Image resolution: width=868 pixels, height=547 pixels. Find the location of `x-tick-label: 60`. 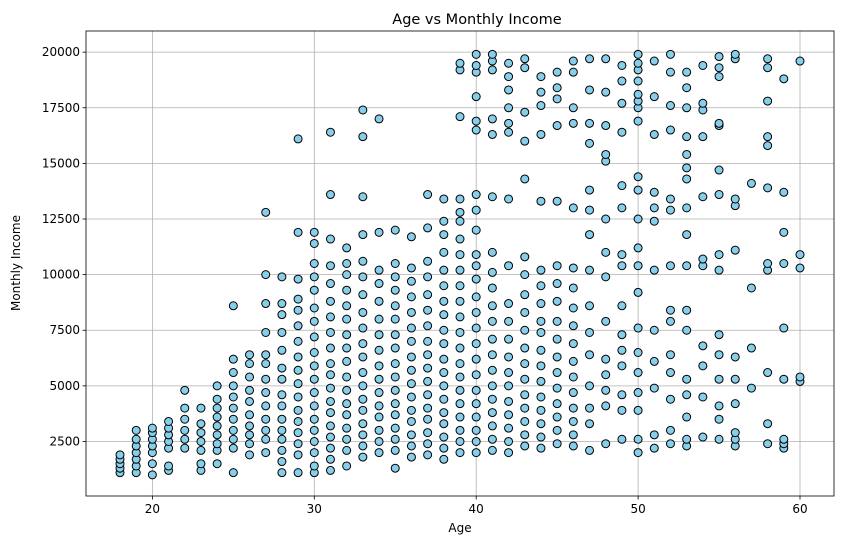

x-tick-label: 60 is located at coordinates (799, 509).